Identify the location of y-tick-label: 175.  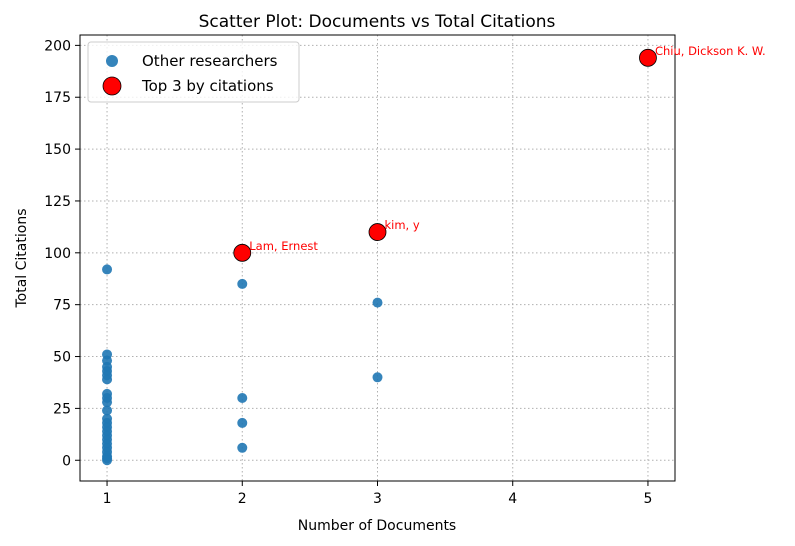
(57, 98).